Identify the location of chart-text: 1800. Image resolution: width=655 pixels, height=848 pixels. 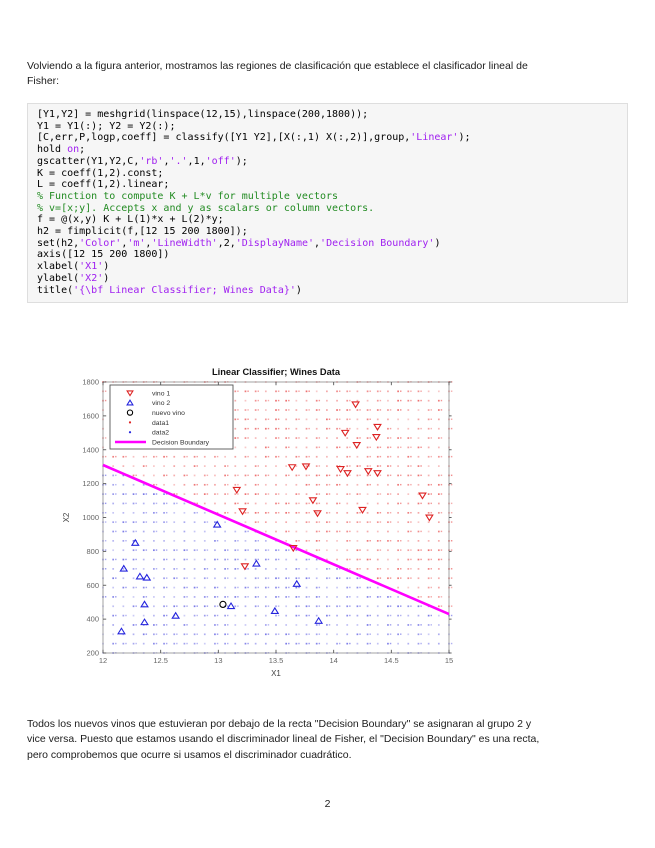
(90, 382).